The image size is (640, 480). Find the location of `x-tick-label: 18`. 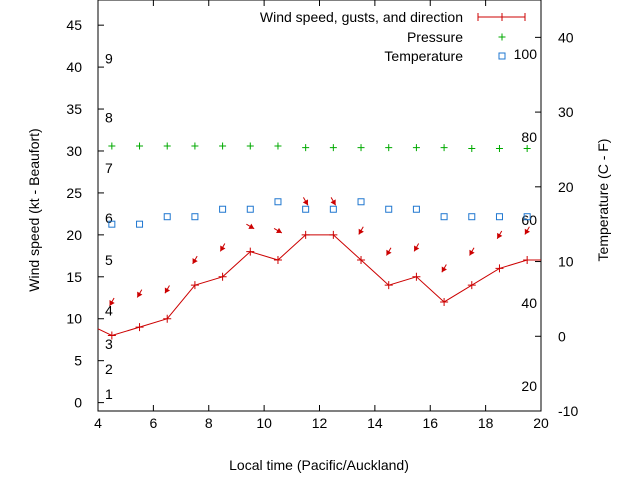

x-tick-label: 18 is located at coordinates (486, 423).